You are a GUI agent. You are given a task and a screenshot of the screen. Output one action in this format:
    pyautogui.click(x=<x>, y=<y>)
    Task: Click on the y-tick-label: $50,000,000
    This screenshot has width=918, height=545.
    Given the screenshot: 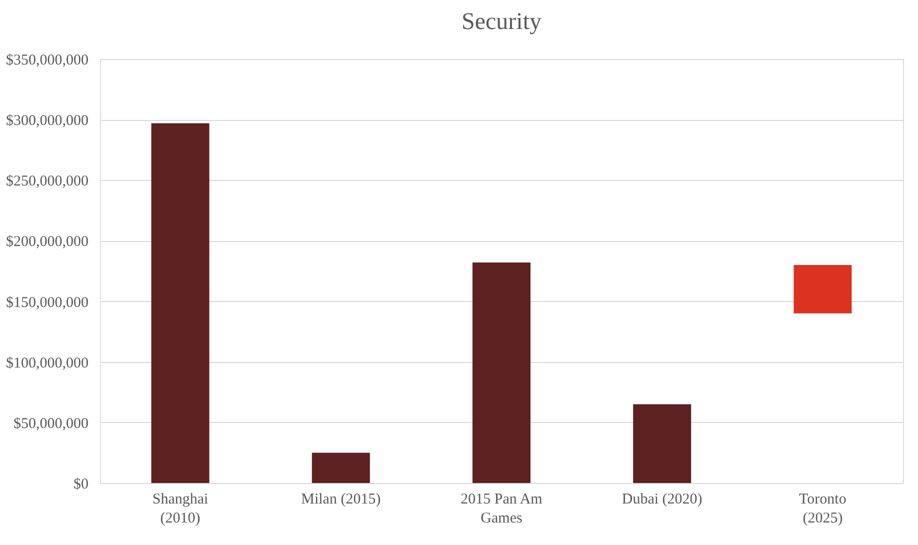 What is the action you would take?
    pyautogui.click(x=51, y=424)
    